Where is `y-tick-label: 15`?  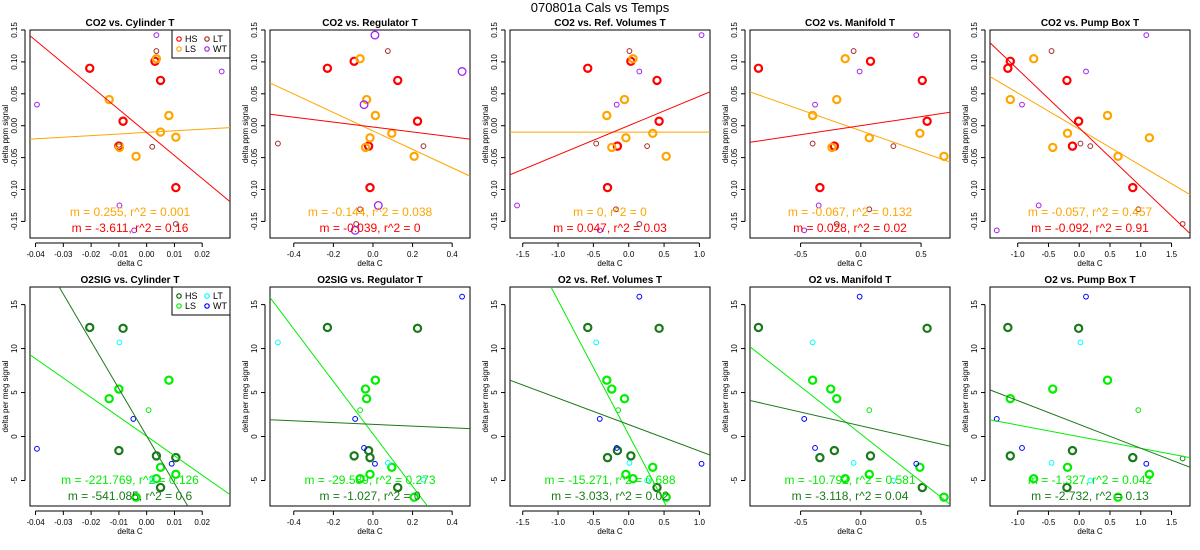
y-tick-label: 15 is located at coordinates (974, 304).